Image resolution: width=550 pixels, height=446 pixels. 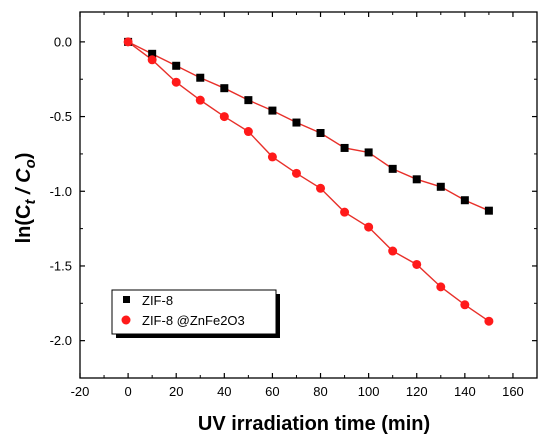 I want to click on x-tick-label: 40, so click(x=224, y=391).